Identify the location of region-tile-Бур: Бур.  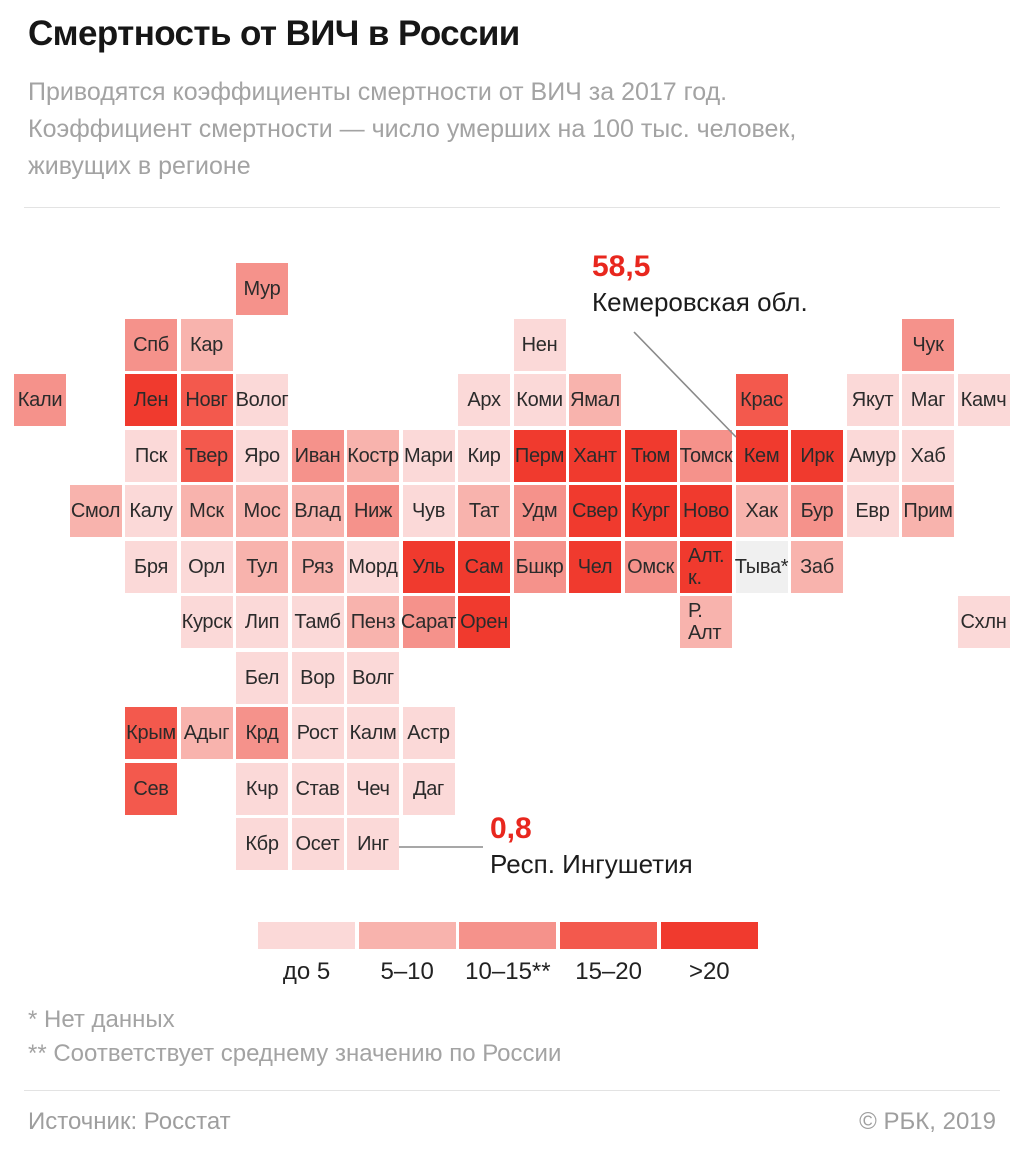
(817, 511).